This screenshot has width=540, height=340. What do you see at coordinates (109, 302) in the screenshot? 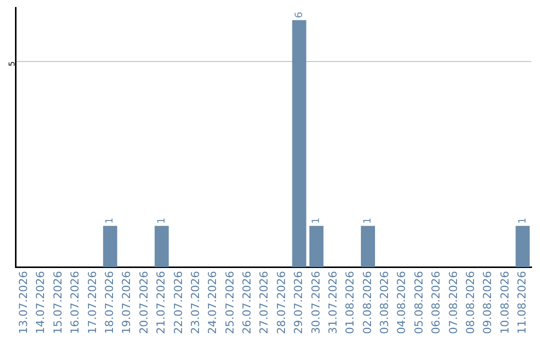
I see `x-tick-label: 18.07.2026` at bounding box center [109, 302].